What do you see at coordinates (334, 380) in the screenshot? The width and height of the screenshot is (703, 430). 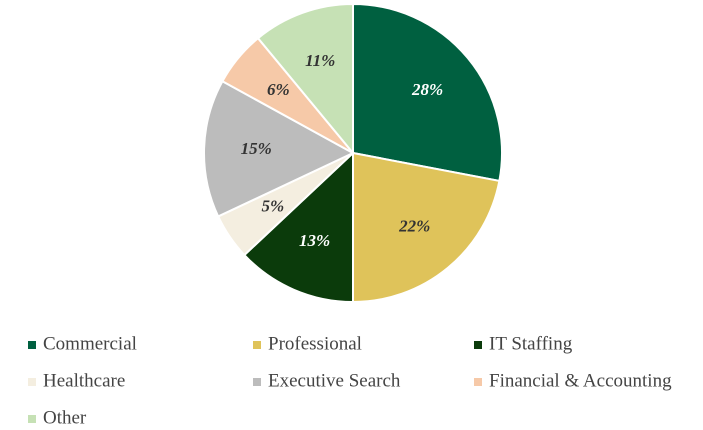 I see `legend-label: Executive Search` at bounding box center [334, 380].